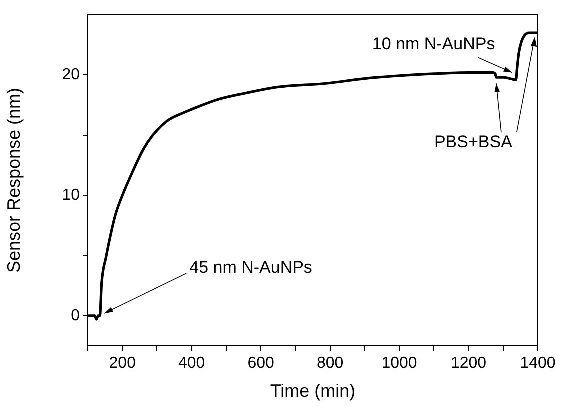  What do you see at coordinates (75, 315) in the screenshot?
I see `y-tick-label: 0` at bounding box center [75, 315].